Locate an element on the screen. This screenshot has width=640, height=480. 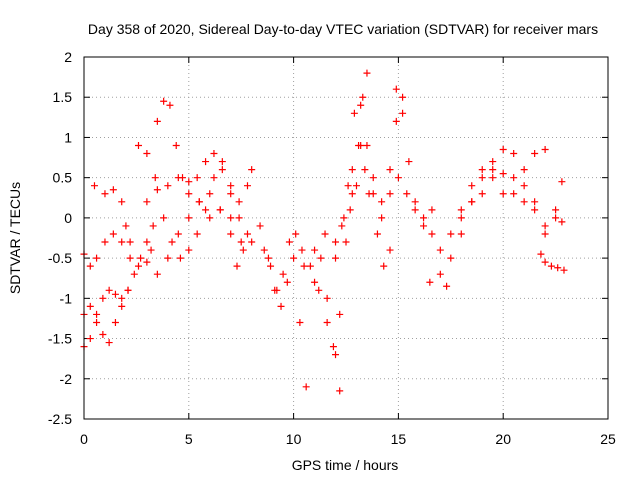
y-tick-label: 1.5 is located at coordinates (63, 97).